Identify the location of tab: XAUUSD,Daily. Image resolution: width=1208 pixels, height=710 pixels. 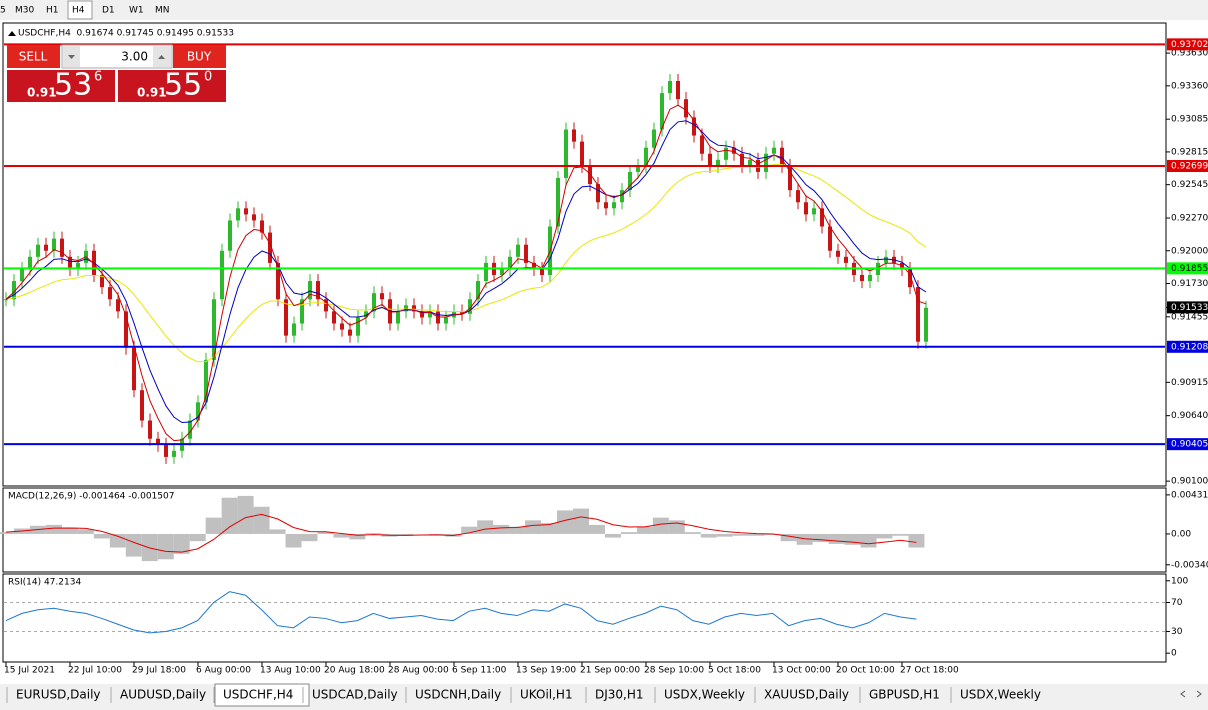
(806, 695).